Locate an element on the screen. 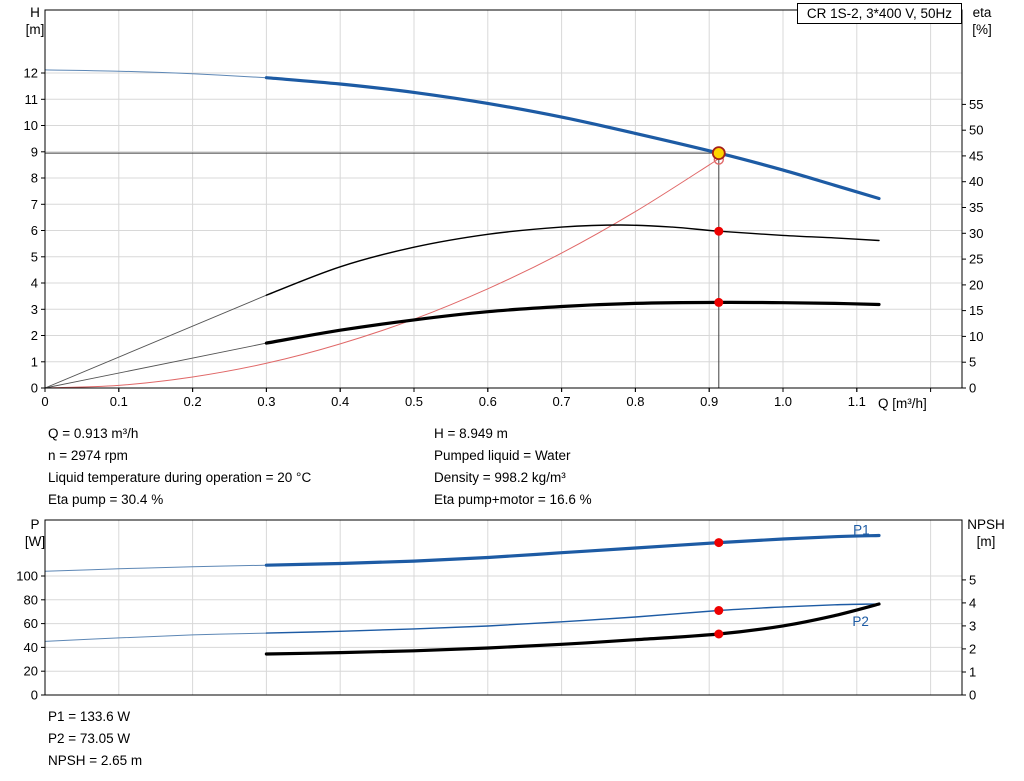  p1-curve-low-flow is located at coordinates (155, 568).